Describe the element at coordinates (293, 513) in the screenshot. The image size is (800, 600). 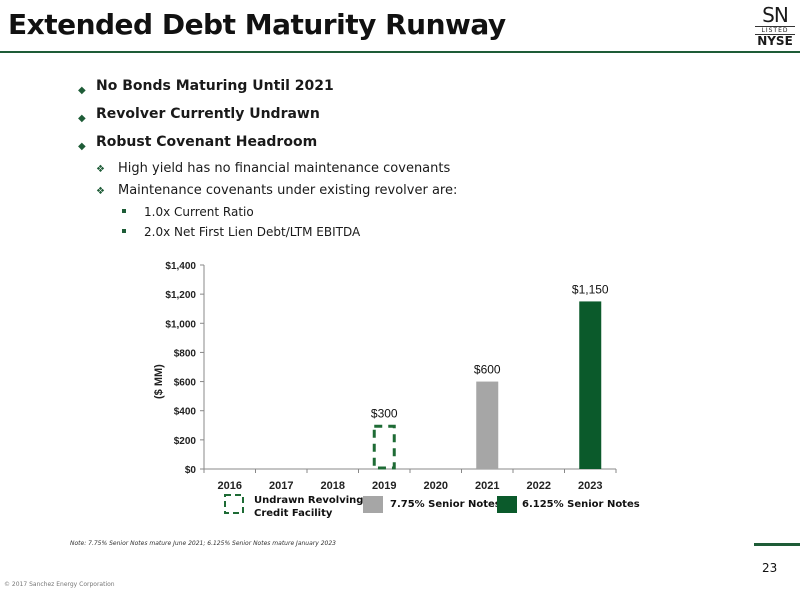
I see `legend-revolver-line2: Credit Facility` at that location.